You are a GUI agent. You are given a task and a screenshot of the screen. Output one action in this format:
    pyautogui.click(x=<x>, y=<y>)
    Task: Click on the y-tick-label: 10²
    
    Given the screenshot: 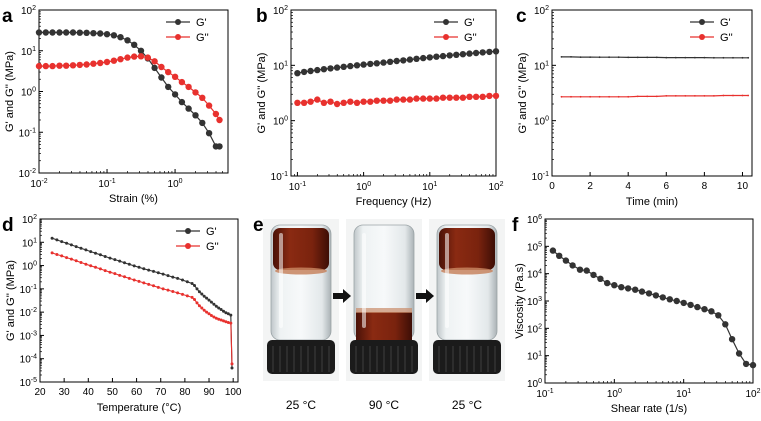 What is the action you would take?
    pyautogui.click(x=541, y=11)
    